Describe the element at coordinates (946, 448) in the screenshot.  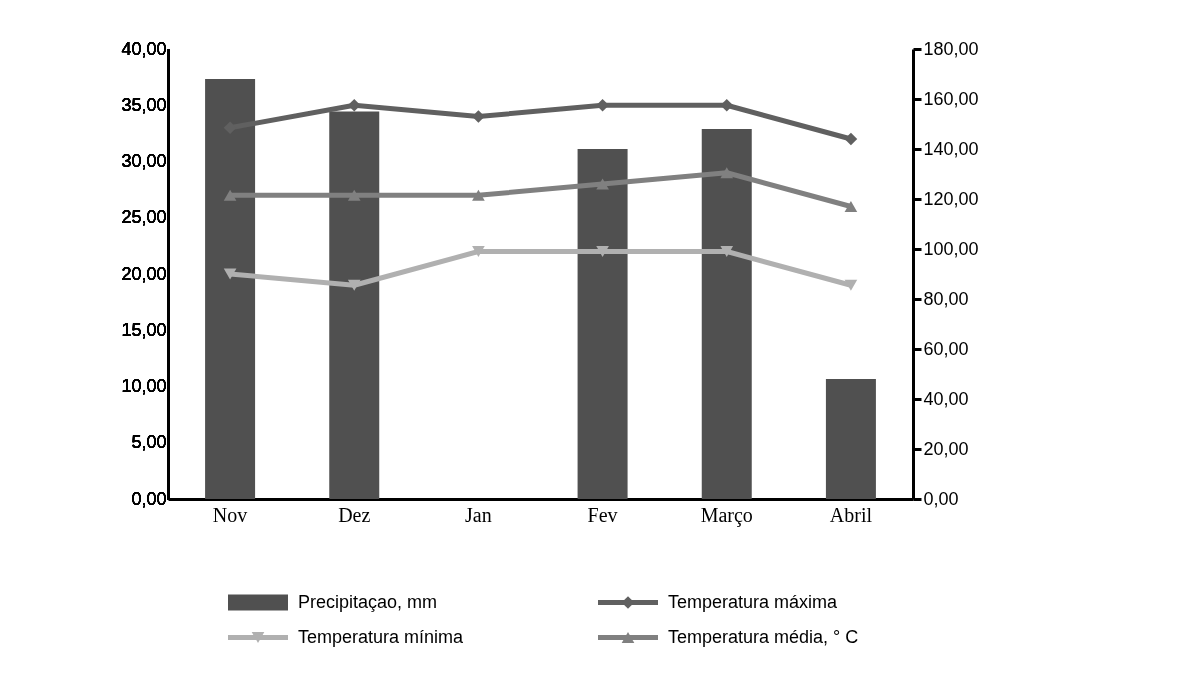
I see `y2-tick-label: 20,00` at that location.